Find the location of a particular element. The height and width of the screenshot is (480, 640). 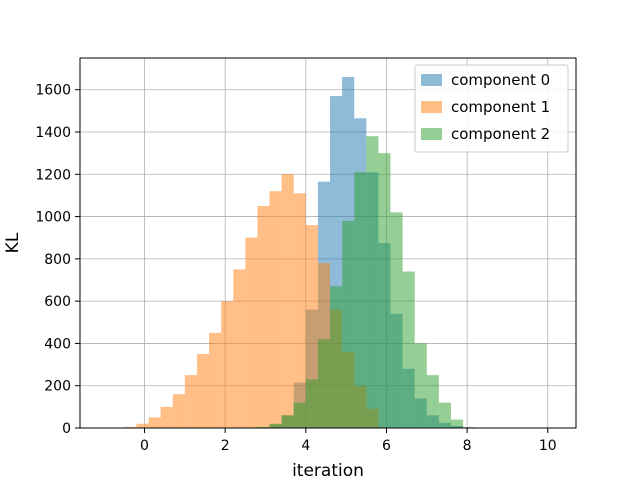

x-tick-label: 6 is located at coordinates (386, 446).